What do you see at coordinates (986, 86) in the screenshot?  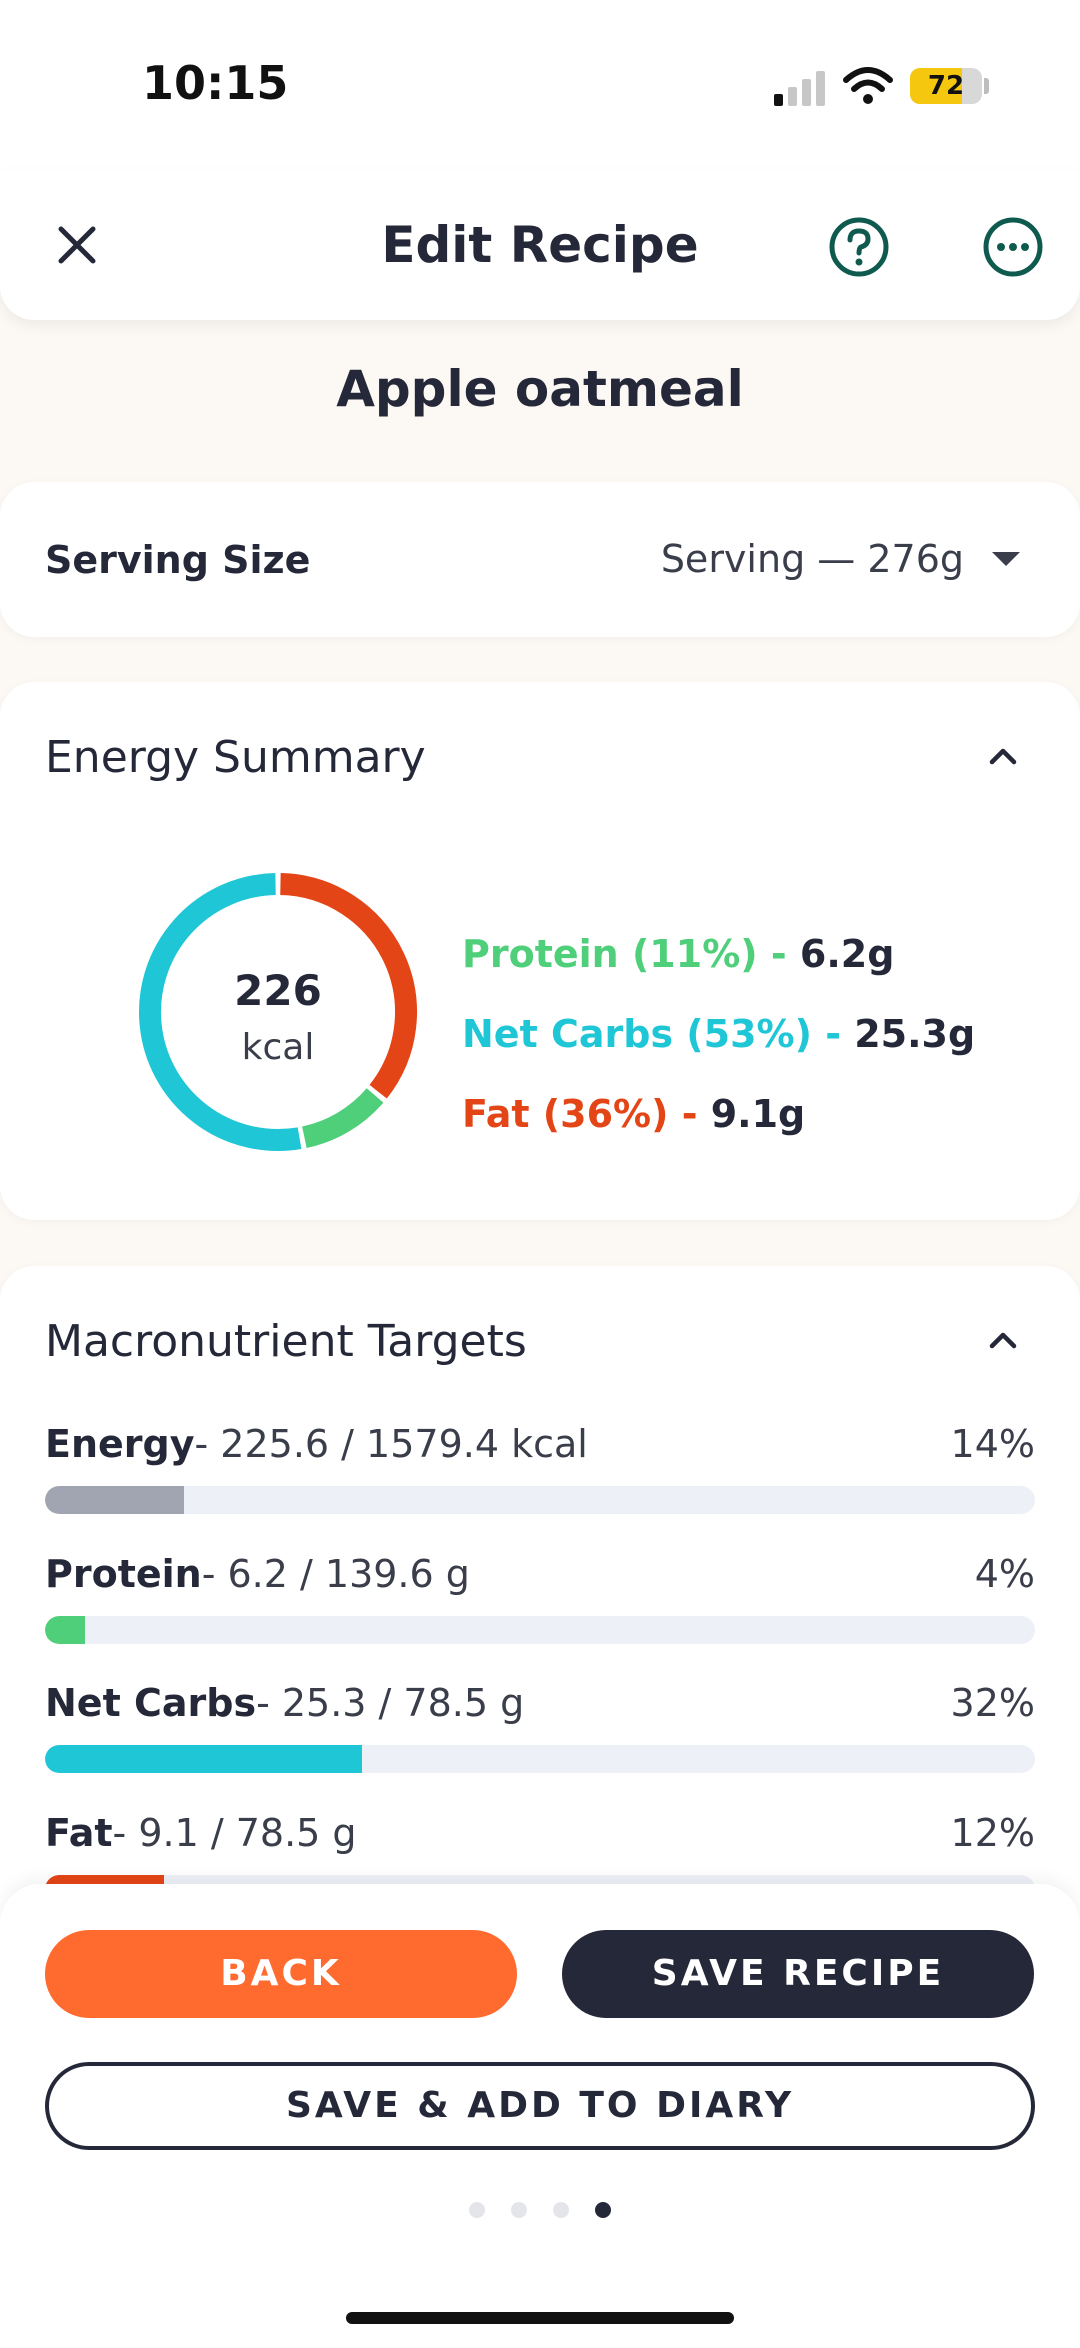 I see `battery-nub` at bounding box center [986, 86].